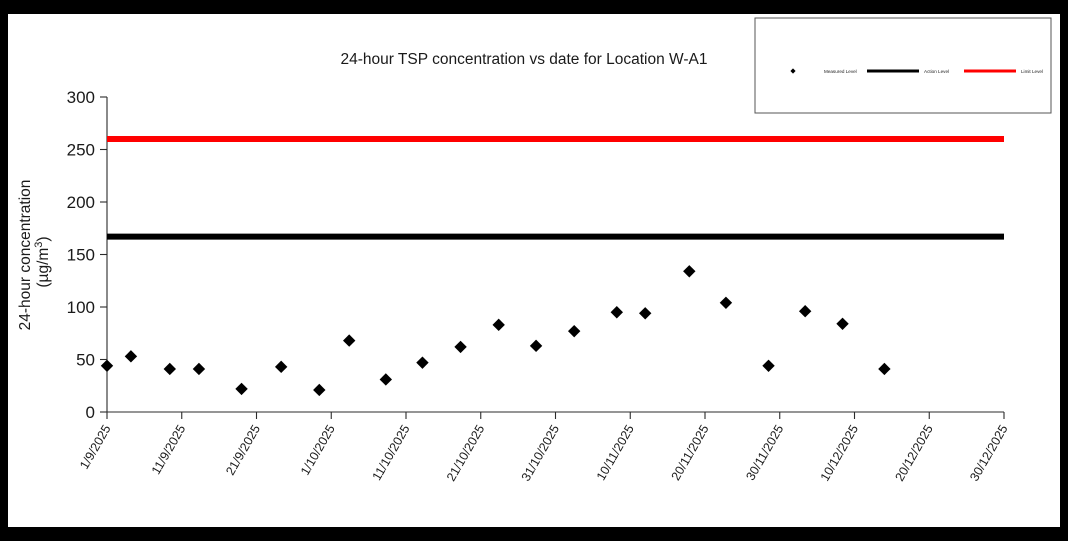 This screenshot has height=541, width=1068. Describe the element at coordinates (25, 255) in the screenshot. I see `y-axis-title-line1: 24-hour concentration` at that location.